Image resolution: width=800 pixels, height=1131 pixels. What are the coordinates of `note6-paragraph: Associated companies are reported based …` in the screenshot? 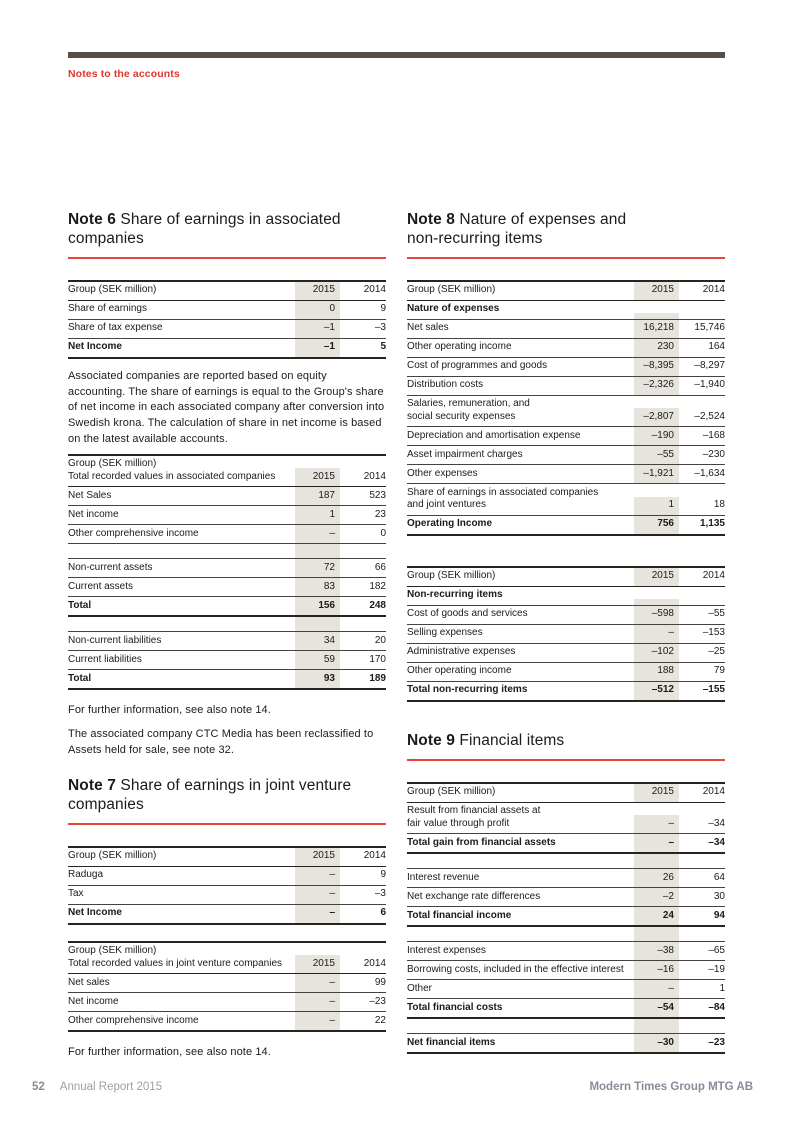 It's located at (226, 407).